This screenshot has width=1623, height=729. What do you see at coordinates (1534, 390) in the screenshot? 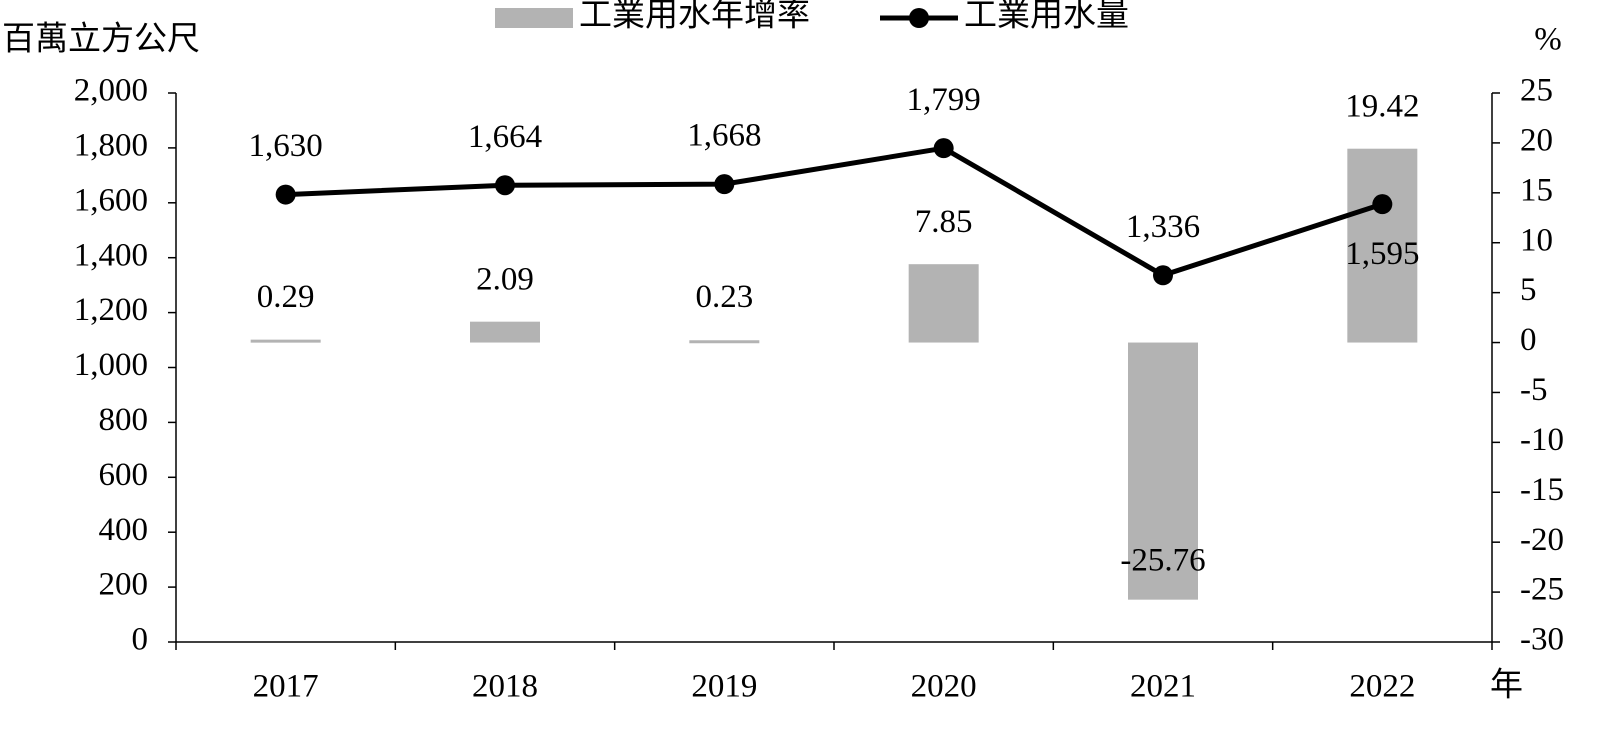
I see `y2-tick-label: -5` at bounding box center [1534, 390].